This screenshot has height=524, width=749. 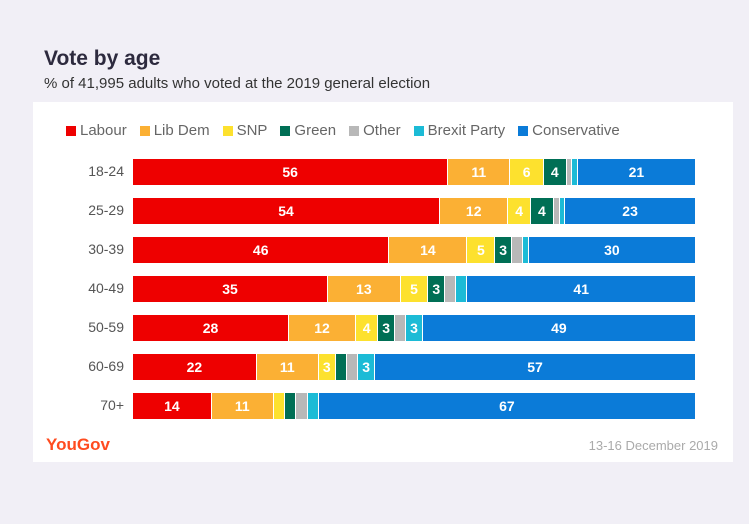 What do you see at coordinates (653, 445) in the screenshot?
I see `date-label: 13-16 December 2019` at bounding box center [653, 445].